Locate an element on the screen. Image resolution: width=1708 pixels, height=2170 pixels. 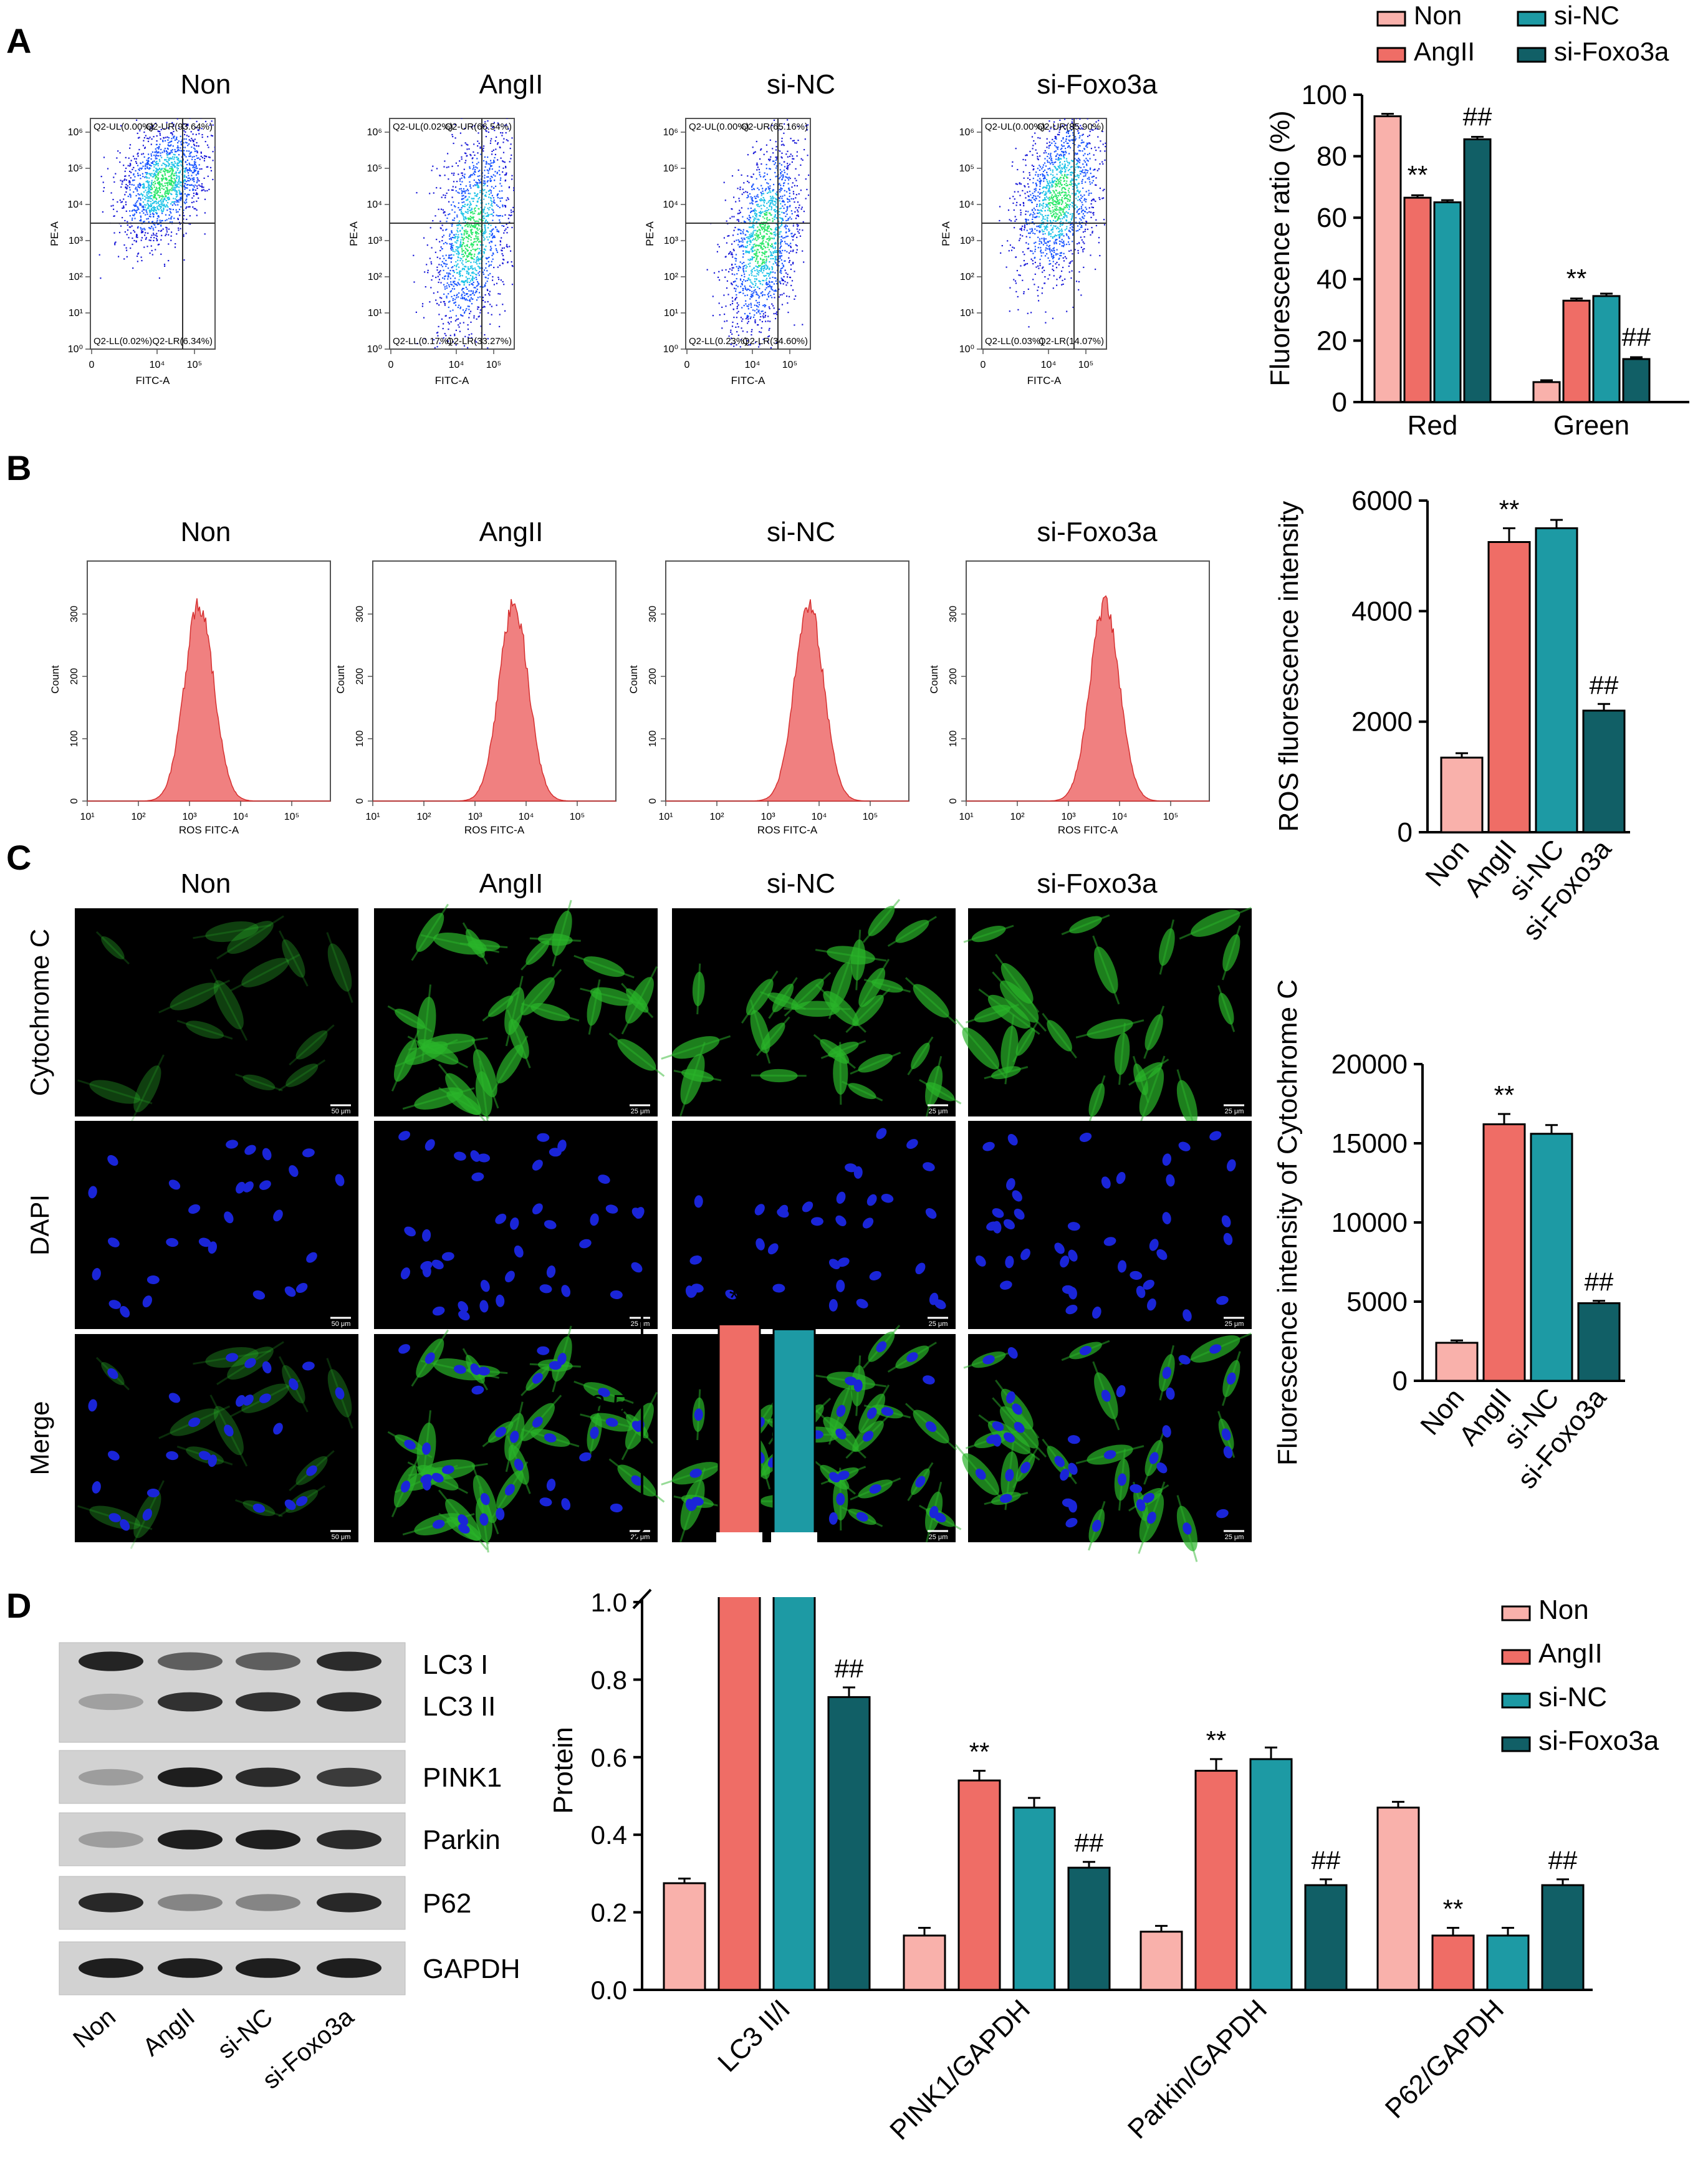
flow-yaxis-label: PE-A is located at coordinates (54, 233).